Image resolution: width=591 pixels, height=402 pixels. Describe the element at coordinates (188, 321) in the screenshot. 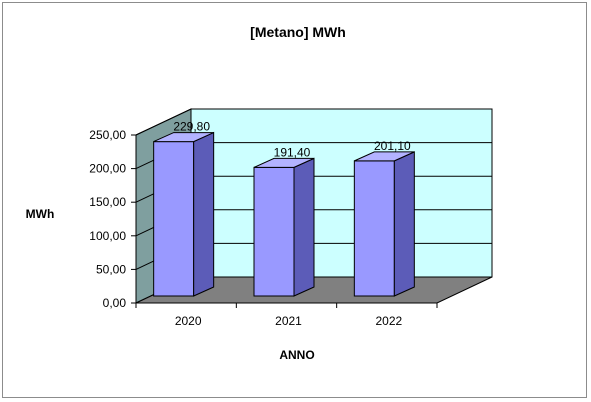

I see `x-tick-label: 2020` at that location.